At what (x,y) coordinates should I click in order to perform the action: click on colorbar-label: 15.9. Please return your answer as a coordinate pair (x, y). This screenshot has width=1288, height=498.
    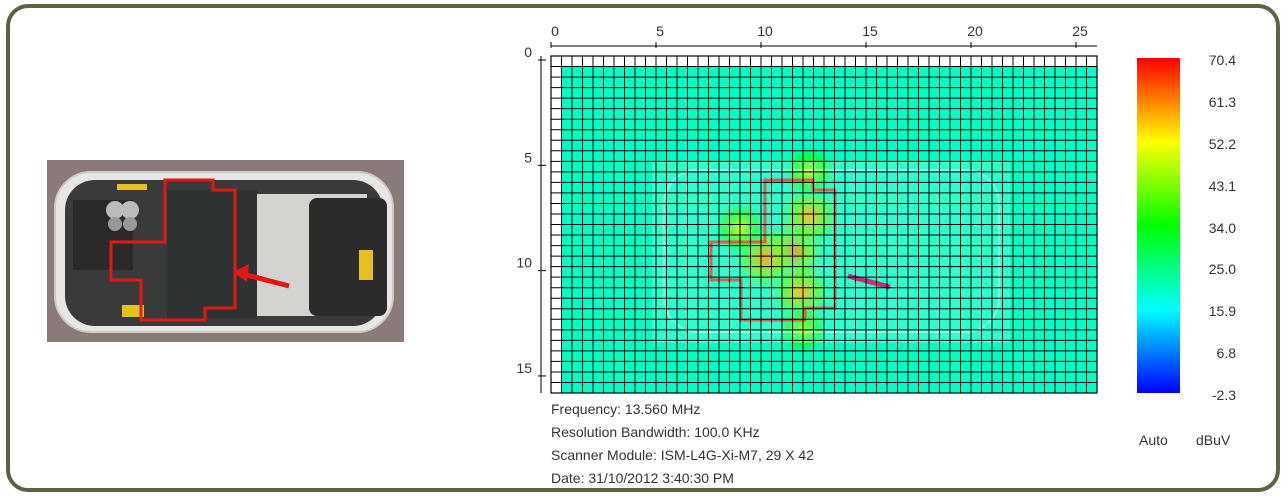
    Looking at the image, I should click on (1222, 311).